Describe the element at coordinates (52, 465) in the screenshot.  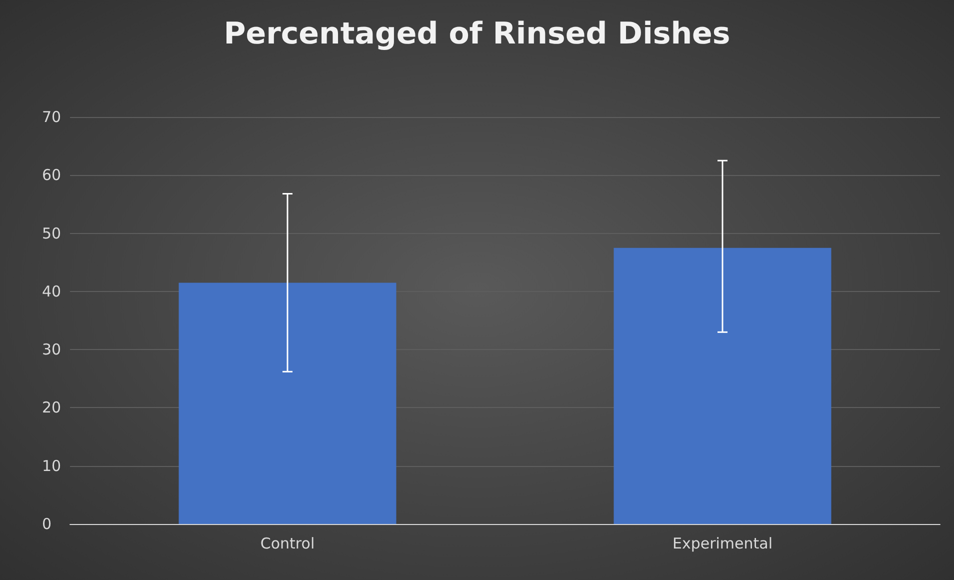
I see `y-tick-label: 10` at that location.